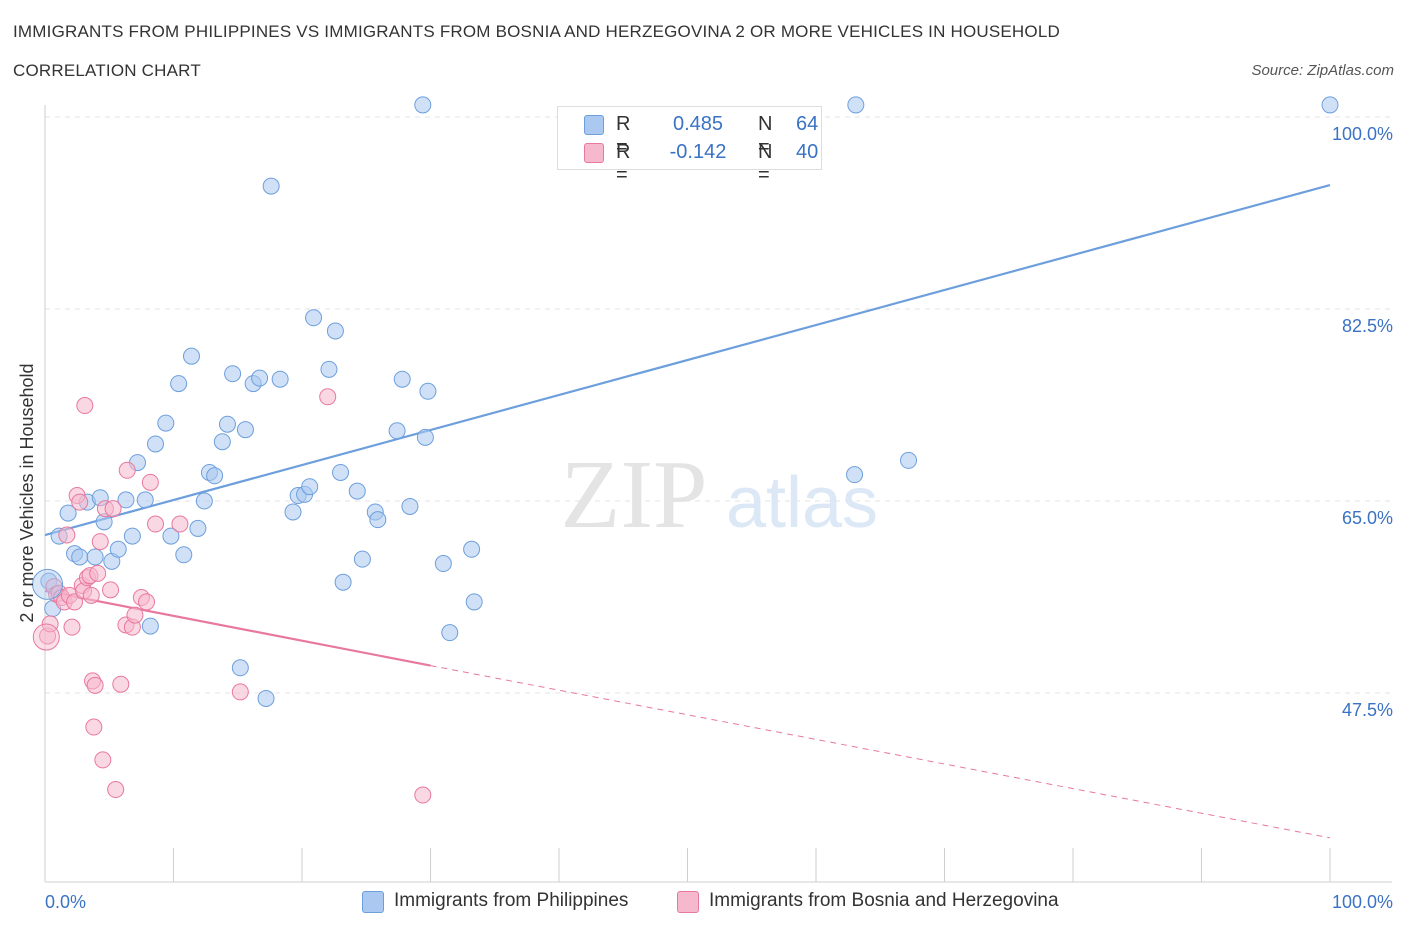 The height and width of the screenshot is (930, 1406). Describe the element at coordinates (1367, 710) in the screenshot. I see `y-tick-label: 47.5%` at that location.